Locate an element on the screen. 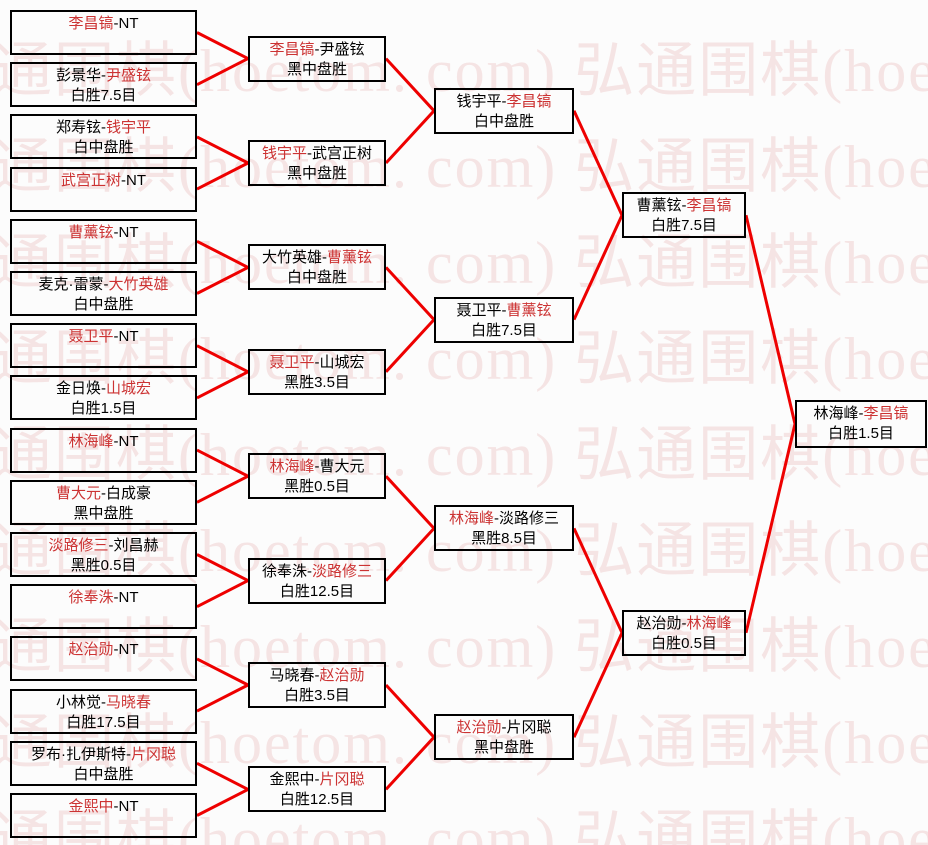 Image resolution: width=928 pixels, height=845 pixels. match-players: 徐奉洙-NT is located at coordinates (103, 598).